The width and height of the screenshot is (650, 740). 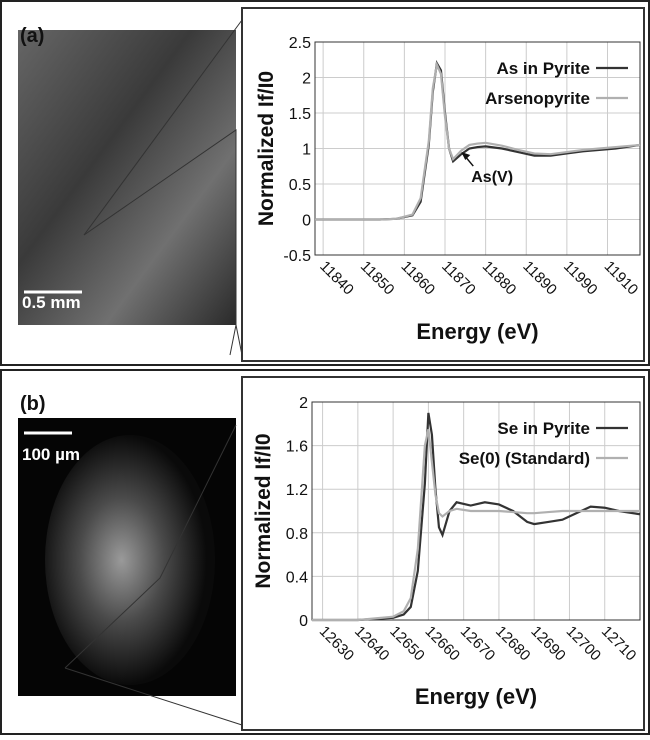 What do you see at coordinates (537, 98) in the screenshot?
I see `legend-label: Arsenopyrite` at bounding box center [537, 98].